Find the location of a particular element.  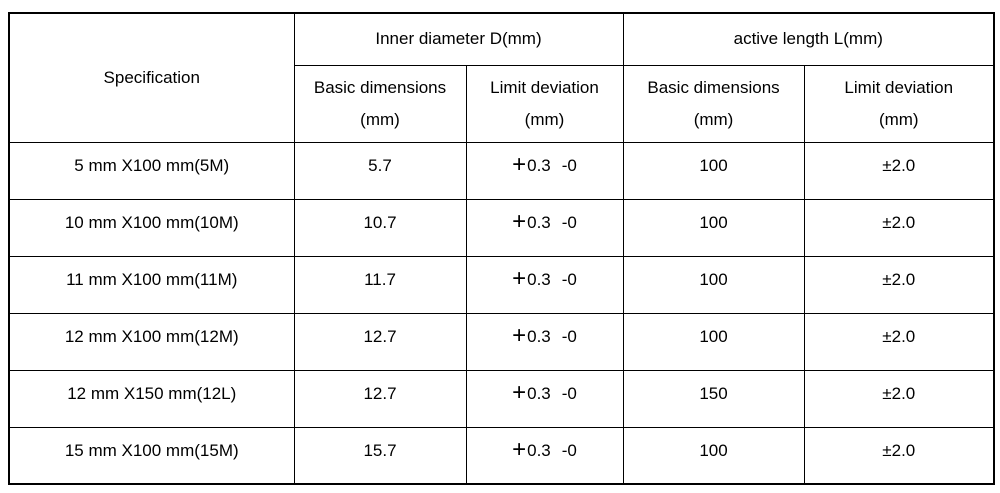

cell-specification: 12 mm X150 mm(12L) is located at coordinates (151, 398).